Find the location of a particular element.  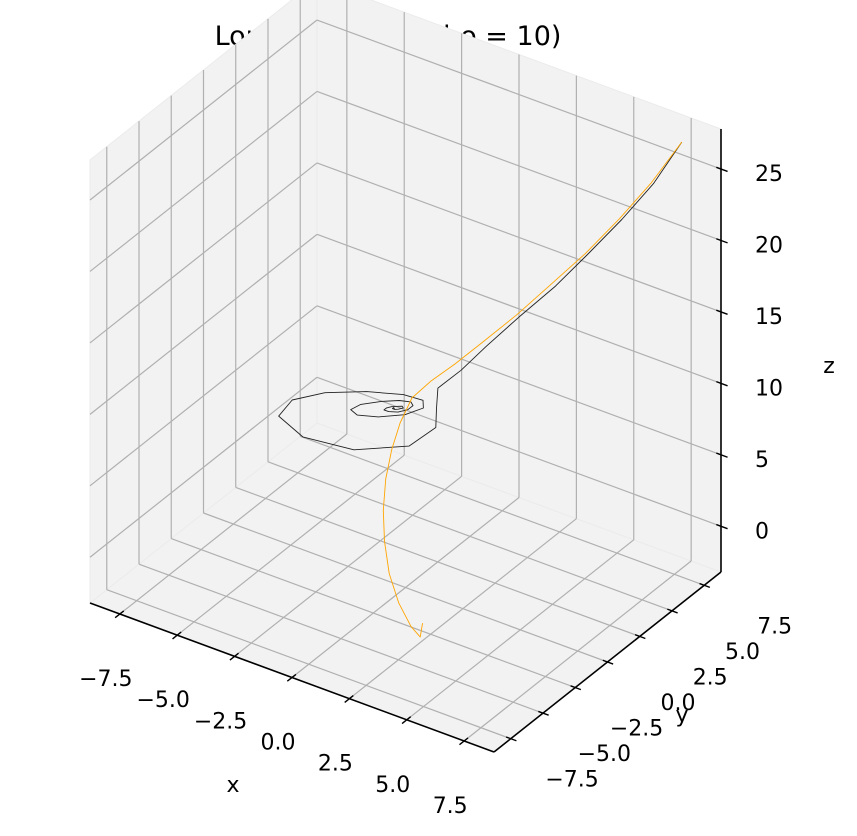

z-tick-label: 5 is located at coordinates (762, 460).